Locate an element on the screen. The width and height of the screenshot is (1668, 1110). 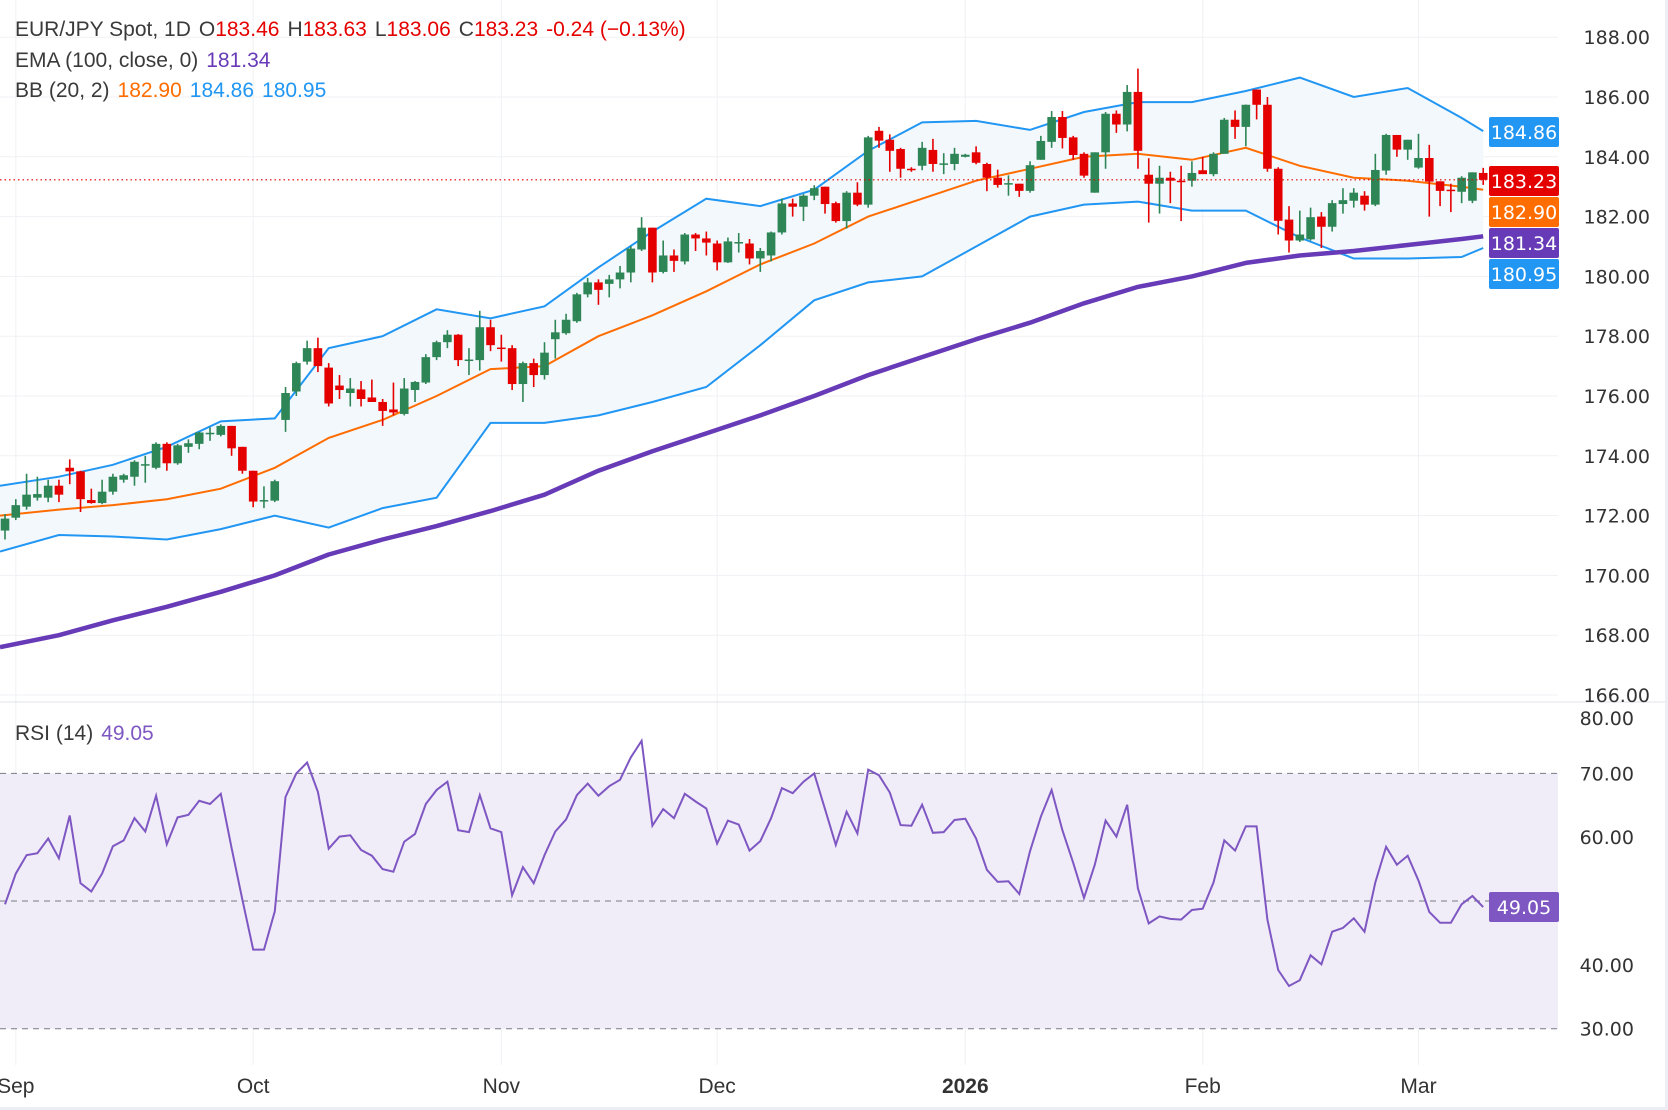
time-axis-label: Dec is located at coordinates (716, 1086).